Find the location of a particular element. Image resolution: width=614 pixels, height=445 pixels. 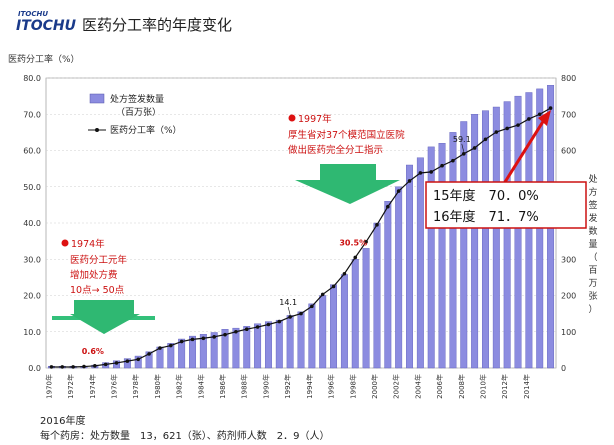

left-tick-label: 70.0 is located at coordinates (32, 114).